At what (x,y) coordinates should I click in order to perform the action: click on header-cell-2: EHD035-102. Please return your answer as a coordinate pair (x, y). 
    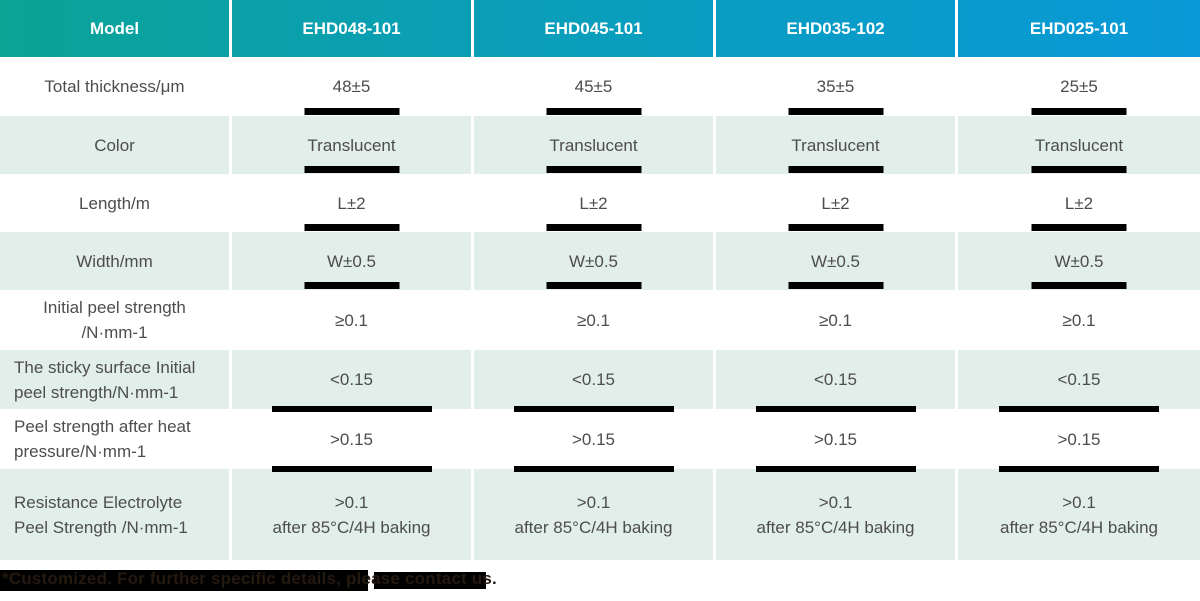
    Looking at the image, I should click on (837, 28).